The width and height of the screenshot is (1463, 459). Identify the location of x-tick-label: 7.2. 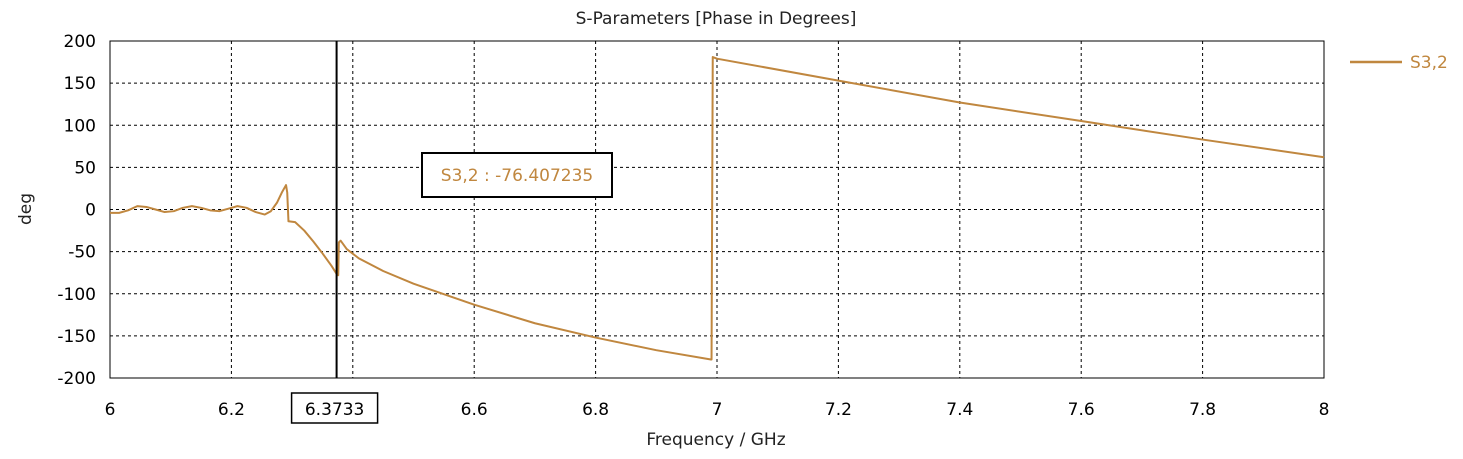
(838, 410).